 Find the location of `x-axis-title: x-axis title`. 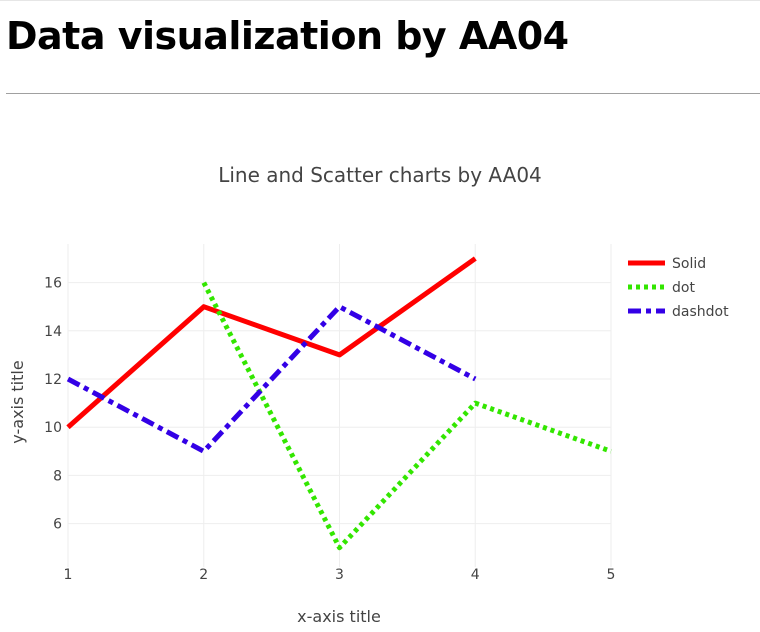

x-axis-title: x-axis title is located at coordinates (339, 616).